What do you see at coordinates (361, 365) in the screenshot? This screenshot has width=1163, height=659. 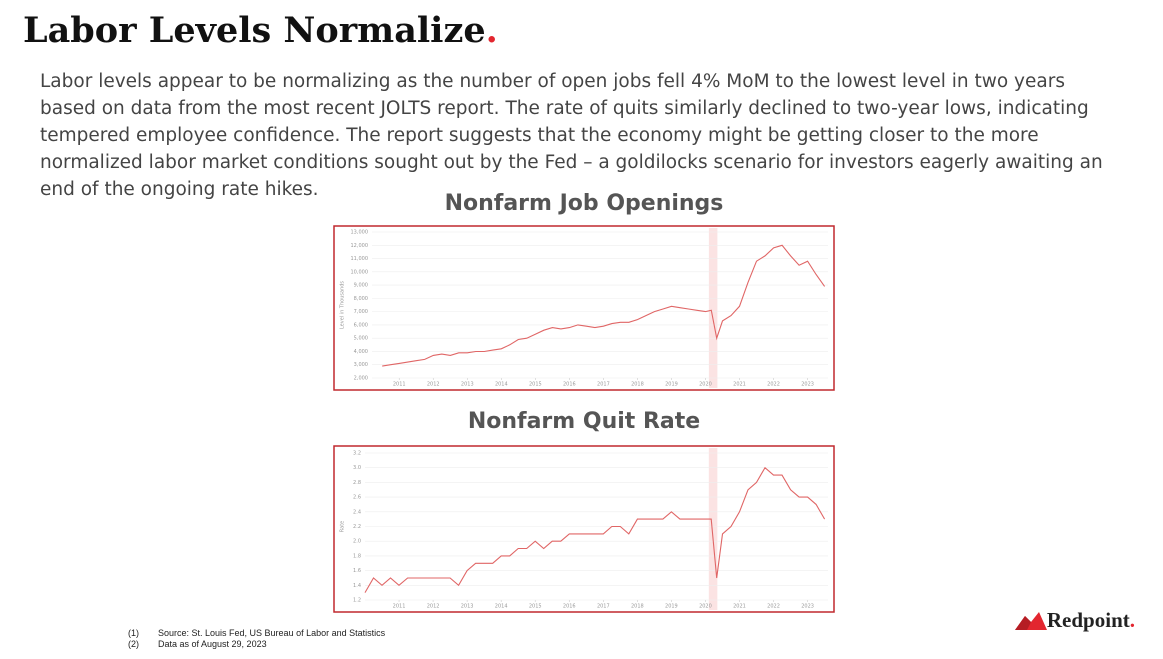 I see `y-tick-label: 3,000` at bounding box center [361, 365].